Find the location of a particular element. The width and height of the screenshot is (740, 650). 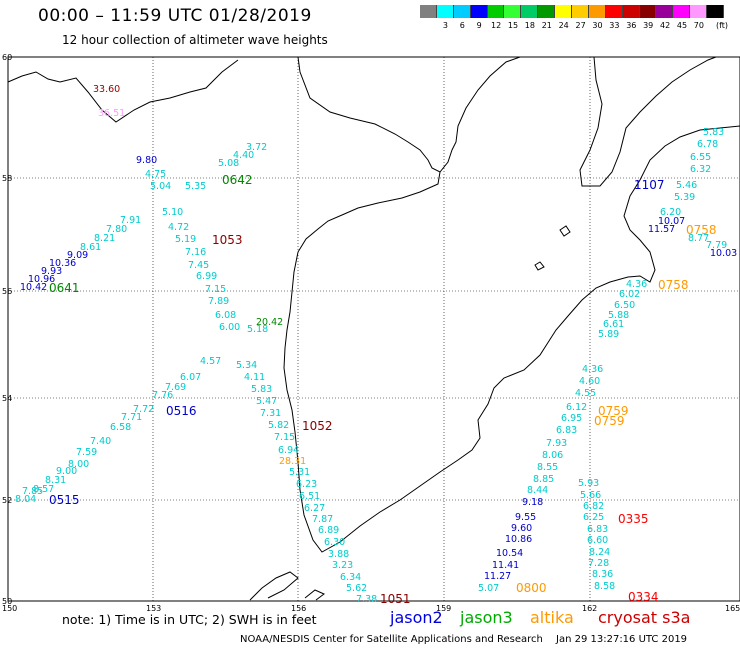

wave-height-value: 8.00 is located at coordinates (78, 464).